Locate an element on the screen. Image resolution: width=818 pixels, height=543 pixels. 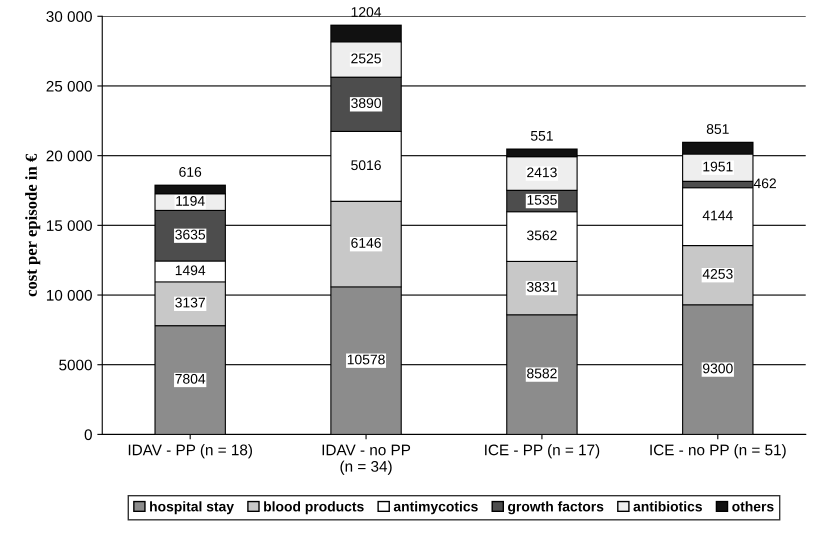
data-label: 9300 is located at coordinates (718, 368).